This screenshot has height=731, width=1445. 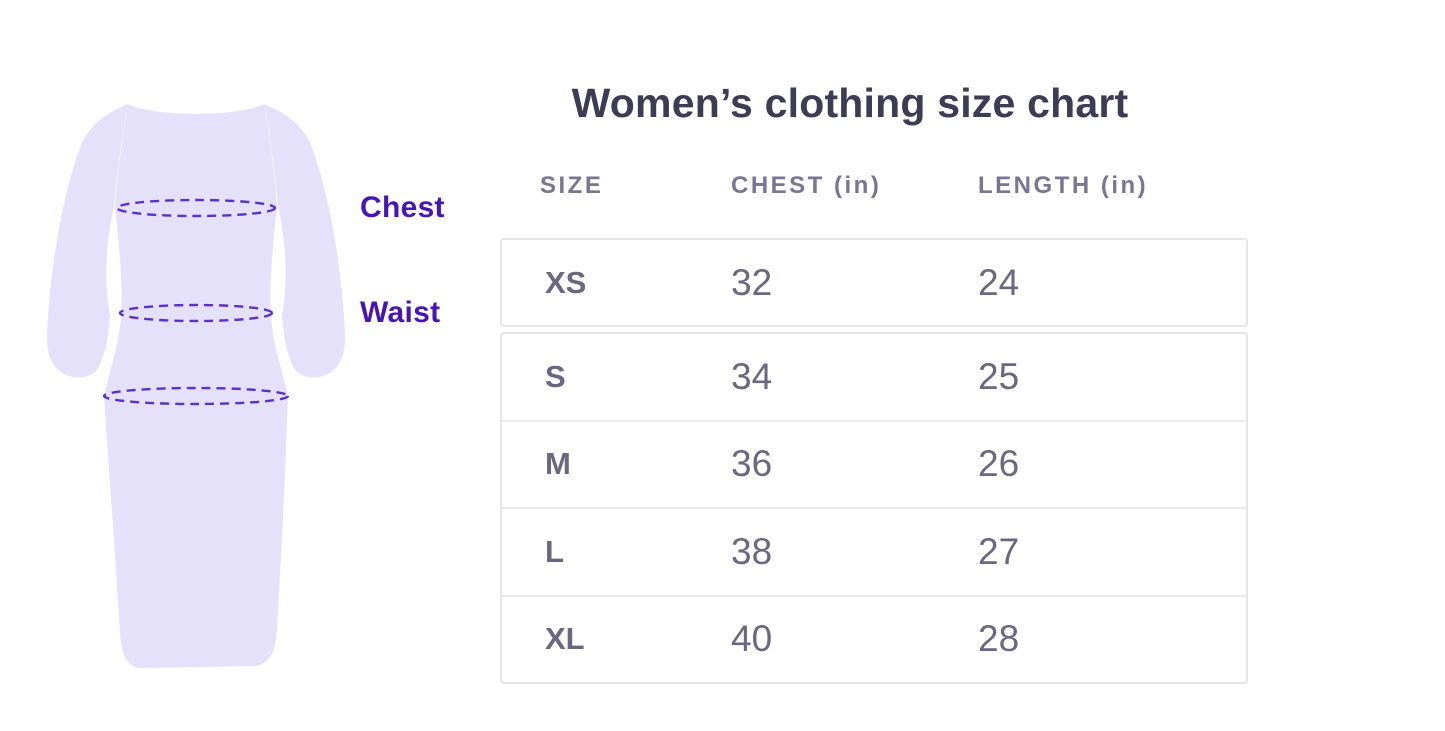 What do you see at coordinates (196, 313) in the screenshot?
I see `waist-measure-ellipse` at bounding box center [196, 313].